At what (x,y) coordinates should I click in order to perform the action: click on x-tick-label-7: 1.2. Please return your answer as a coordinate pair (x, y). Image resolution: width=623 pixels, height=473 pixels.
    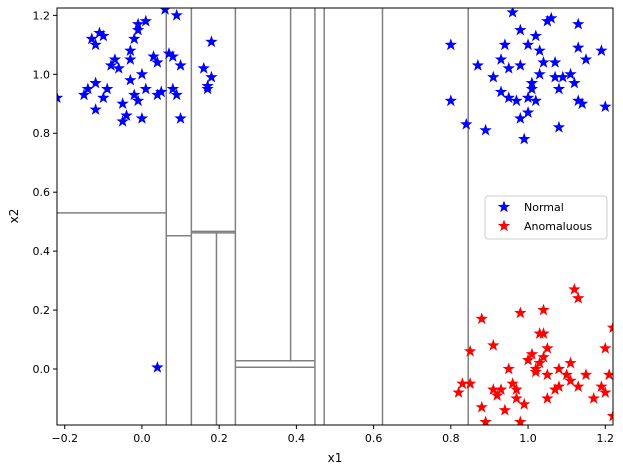
    Looking at the image, I should click on (606, 438).